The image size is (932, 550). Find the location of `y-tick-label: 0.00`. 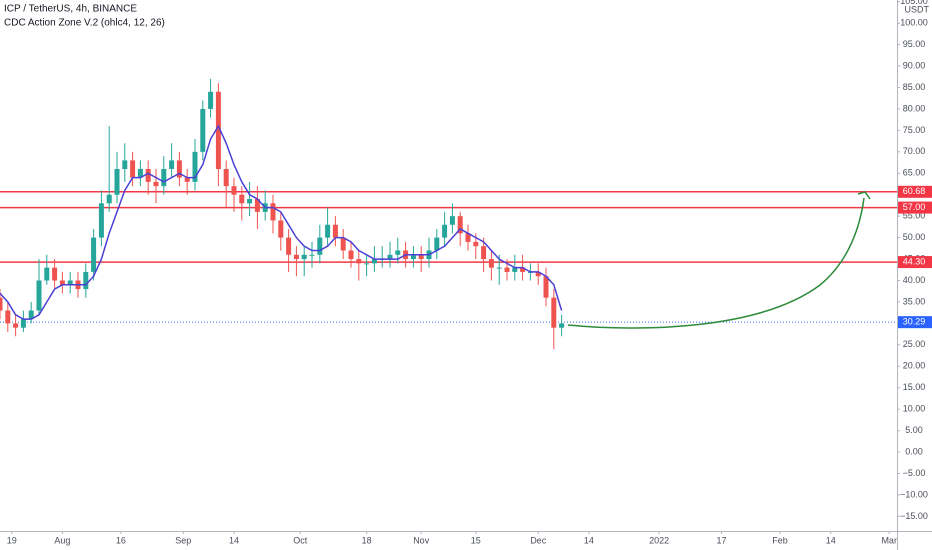

y-tick-label: 0.00 is located at coordinates (914, 451).